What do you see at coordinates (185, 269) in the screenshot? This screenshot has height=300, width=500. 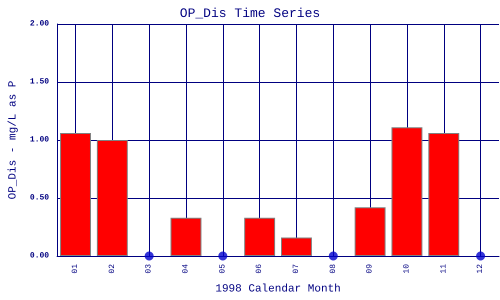 I see `x-tick-label: 04` at bounding box center [185, 269].